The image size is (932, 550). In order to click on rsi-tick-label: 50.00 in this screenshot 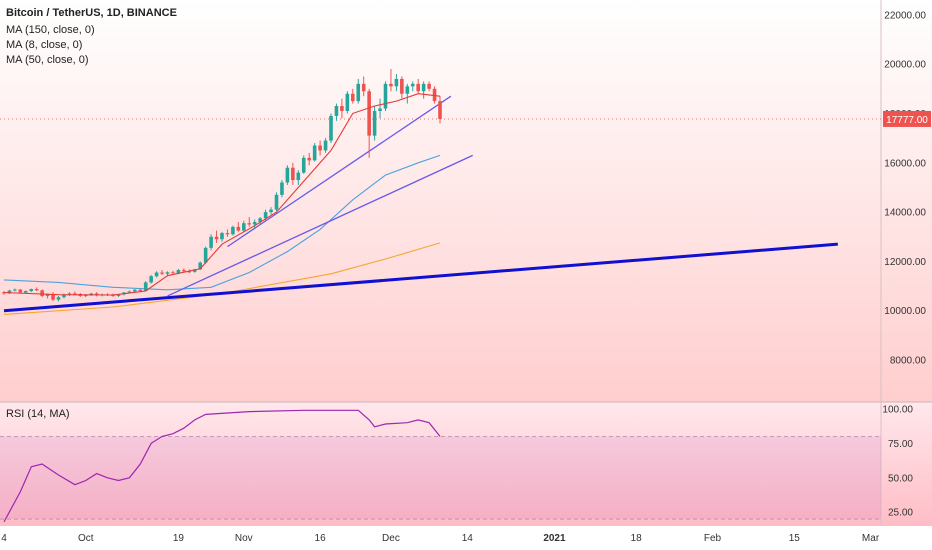, I will do `click(900, 478)`.